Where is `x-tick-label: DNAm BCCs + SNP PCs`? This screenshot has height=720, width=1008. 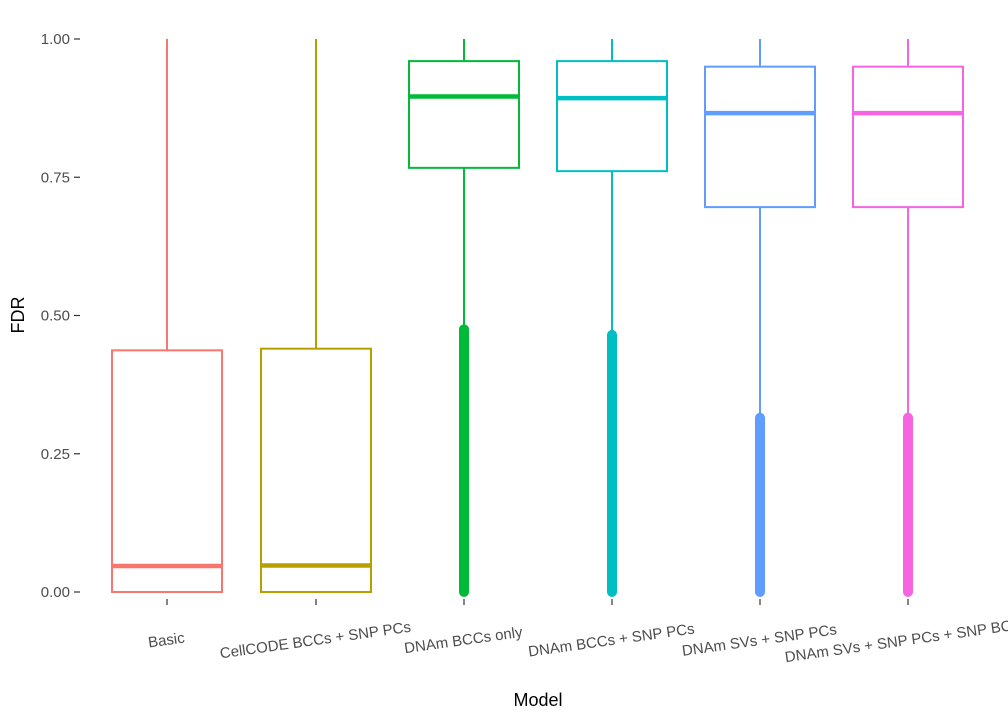 x-tick-label: DNAm BCCs + SNP PCs is located at coordinates (611, 640).